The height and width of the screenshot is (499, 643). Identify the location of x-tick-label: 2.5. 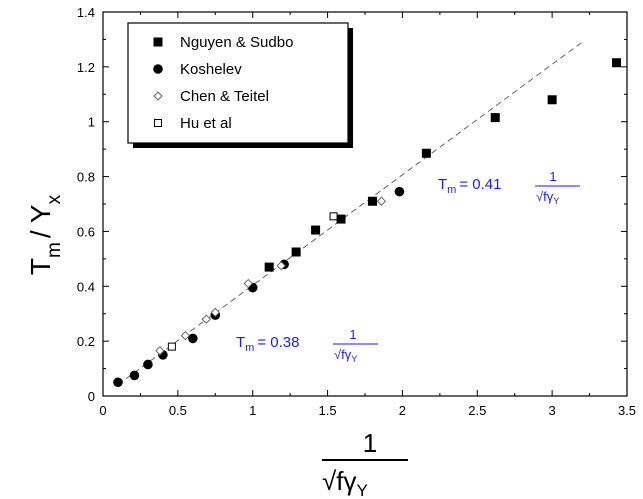
(477, 410).